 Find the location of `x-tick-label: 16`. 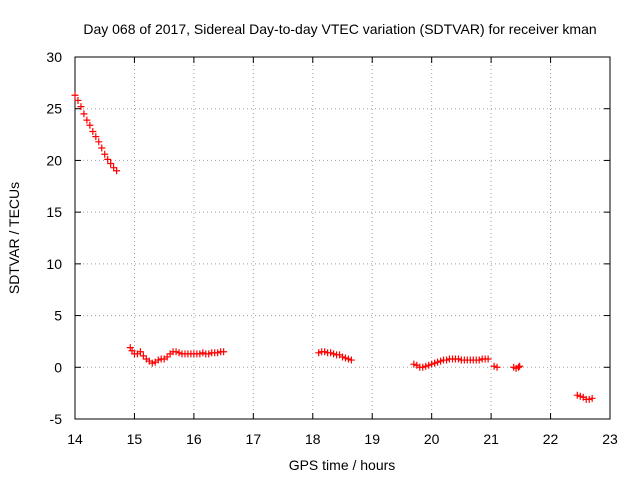

x-tick-label: 16 is located at coordinates (194, 439).